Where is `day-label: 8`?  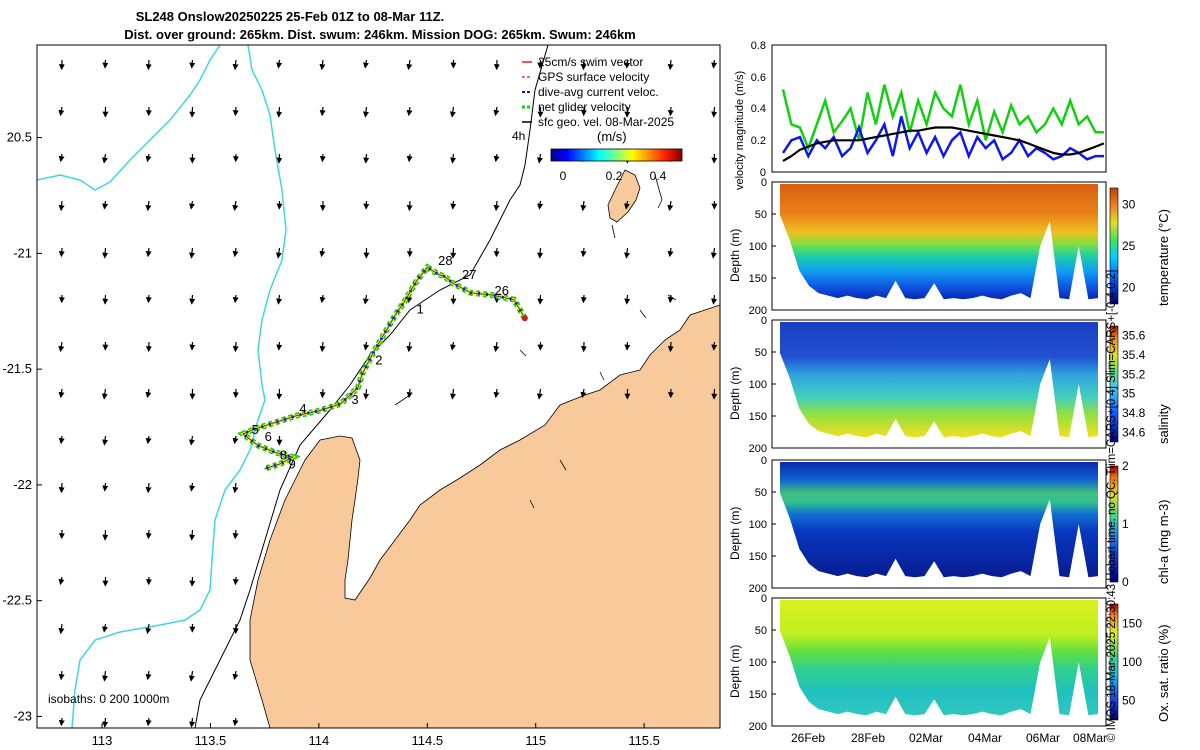 day-label: 8 is located at coordinates (283, 454).